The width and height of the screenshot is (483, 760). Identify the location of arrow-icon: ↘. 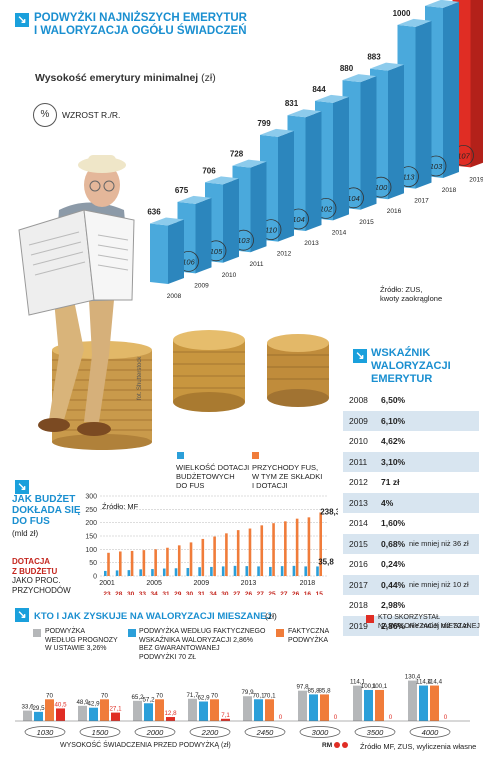
(22, 20).